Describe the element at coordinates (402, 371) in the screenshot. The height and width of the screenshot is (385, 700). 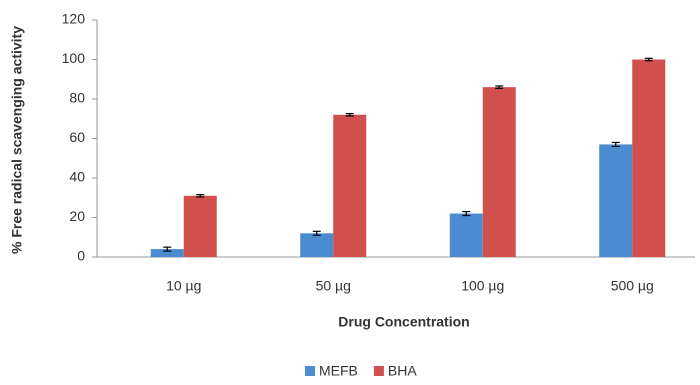
I see `legend-label: BHA` at that location.